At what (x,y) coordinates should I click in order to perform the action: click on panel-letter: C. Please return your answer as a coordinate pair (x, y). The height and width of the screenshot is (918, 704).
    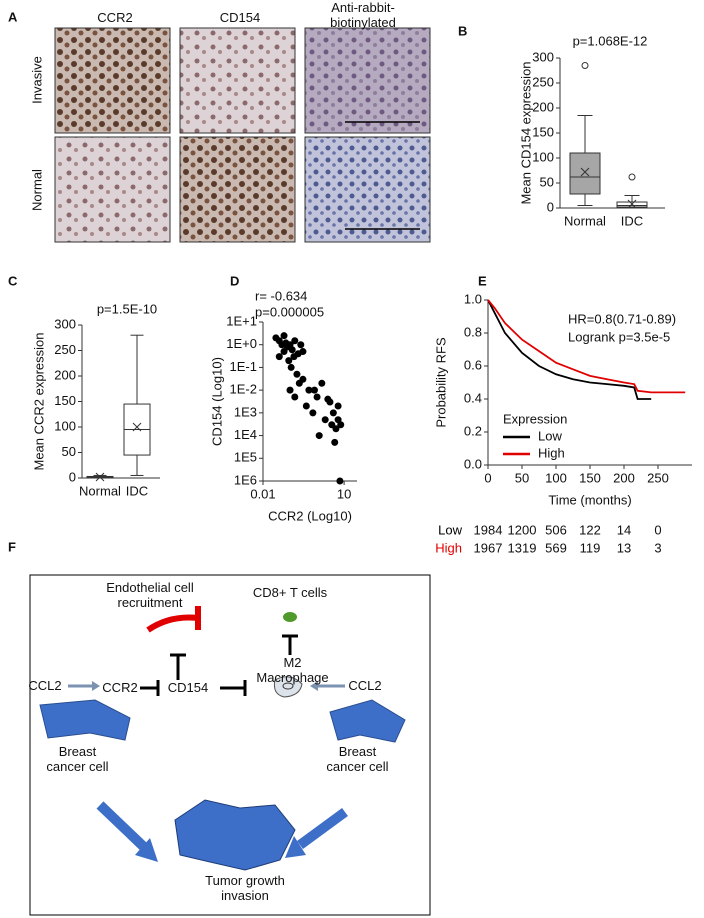
    Looking at the image, I should click on (13, 280).